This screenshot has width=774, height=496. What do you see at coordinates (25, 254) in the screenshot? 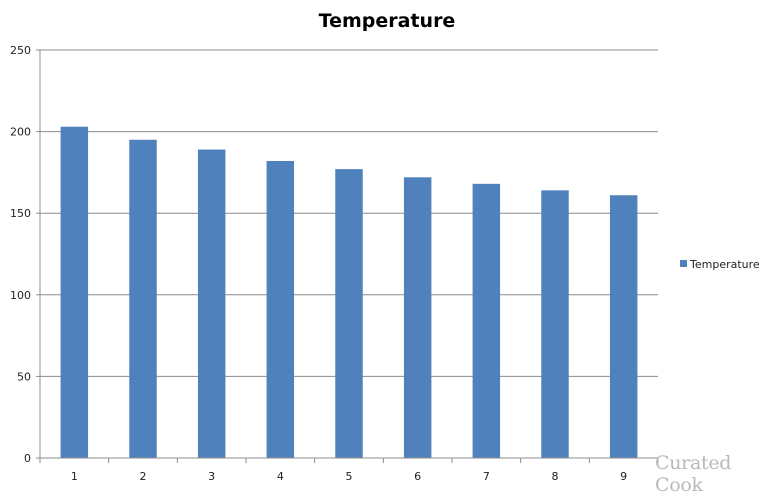
I see `y-axis-ticks: 0 50 100 150 200 250` at bounding box center [25, 254].